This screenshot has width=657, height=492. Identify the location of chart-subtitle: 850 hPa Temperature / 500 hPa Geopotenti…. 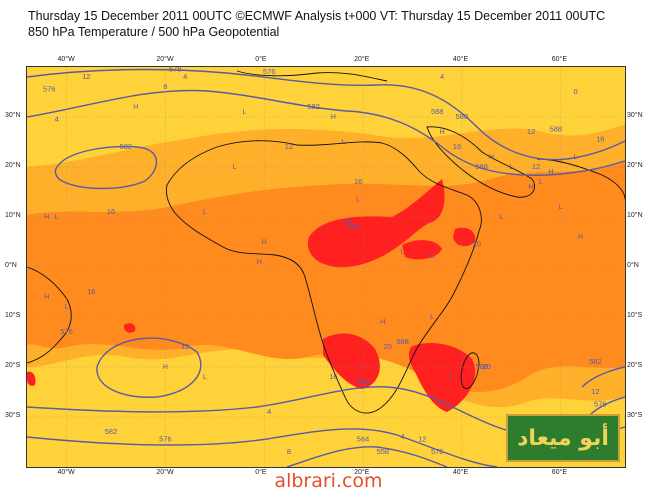
(154, 32).